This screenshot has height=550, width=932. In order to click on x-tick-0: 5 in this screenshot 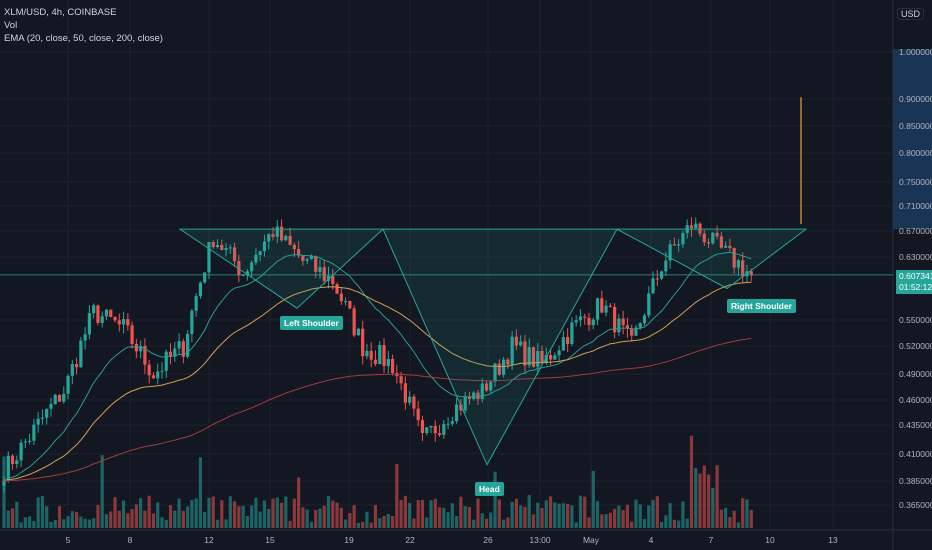, I will do `click(68, 540)`.